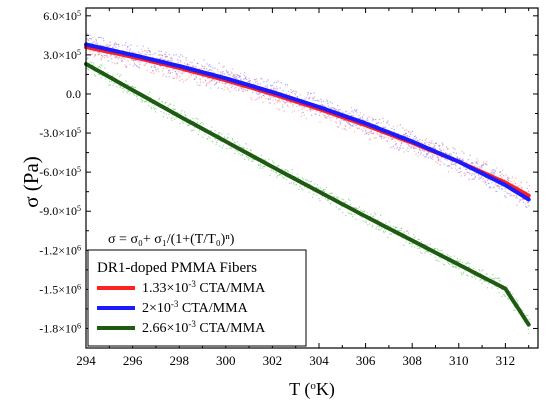  Describe the element at coordinates (133, 360) in the screenshot. I see `x-tick-label: 296` at that location.